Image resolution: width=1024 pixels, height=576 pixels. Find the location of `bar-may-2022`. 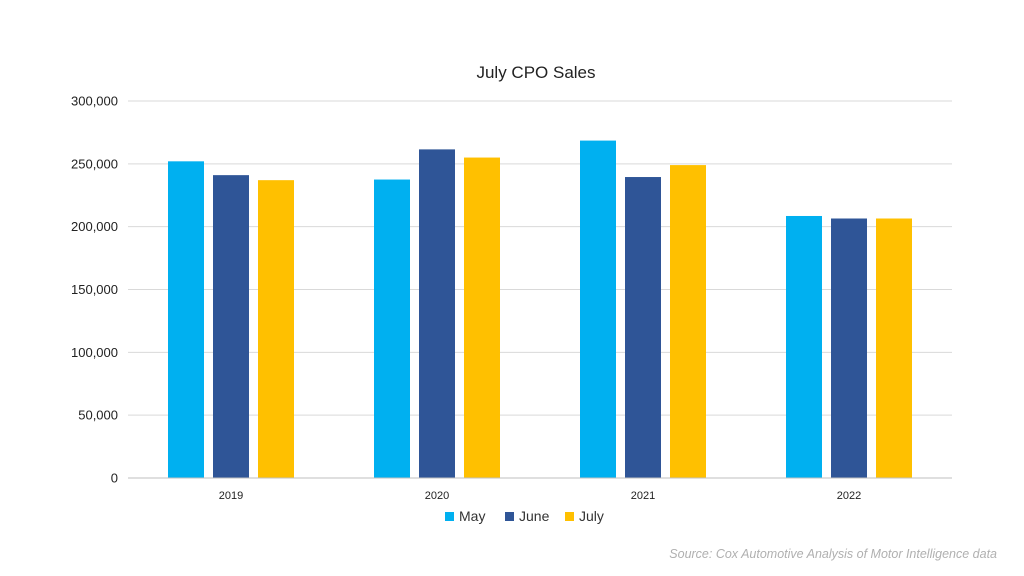

bar-may-2022 is located at coordinates (804, 347).